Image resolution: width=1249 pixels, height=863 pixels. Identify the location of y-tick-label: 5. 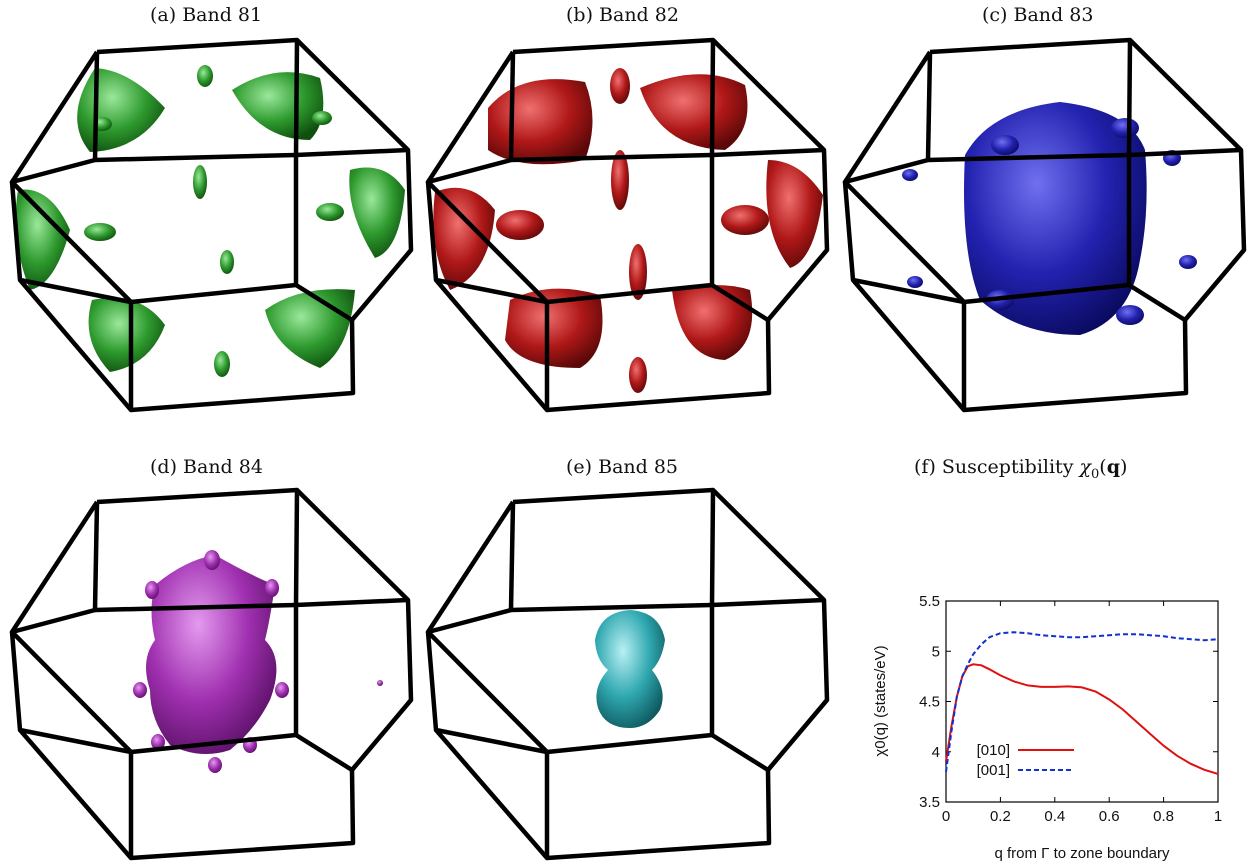
(936, 651).